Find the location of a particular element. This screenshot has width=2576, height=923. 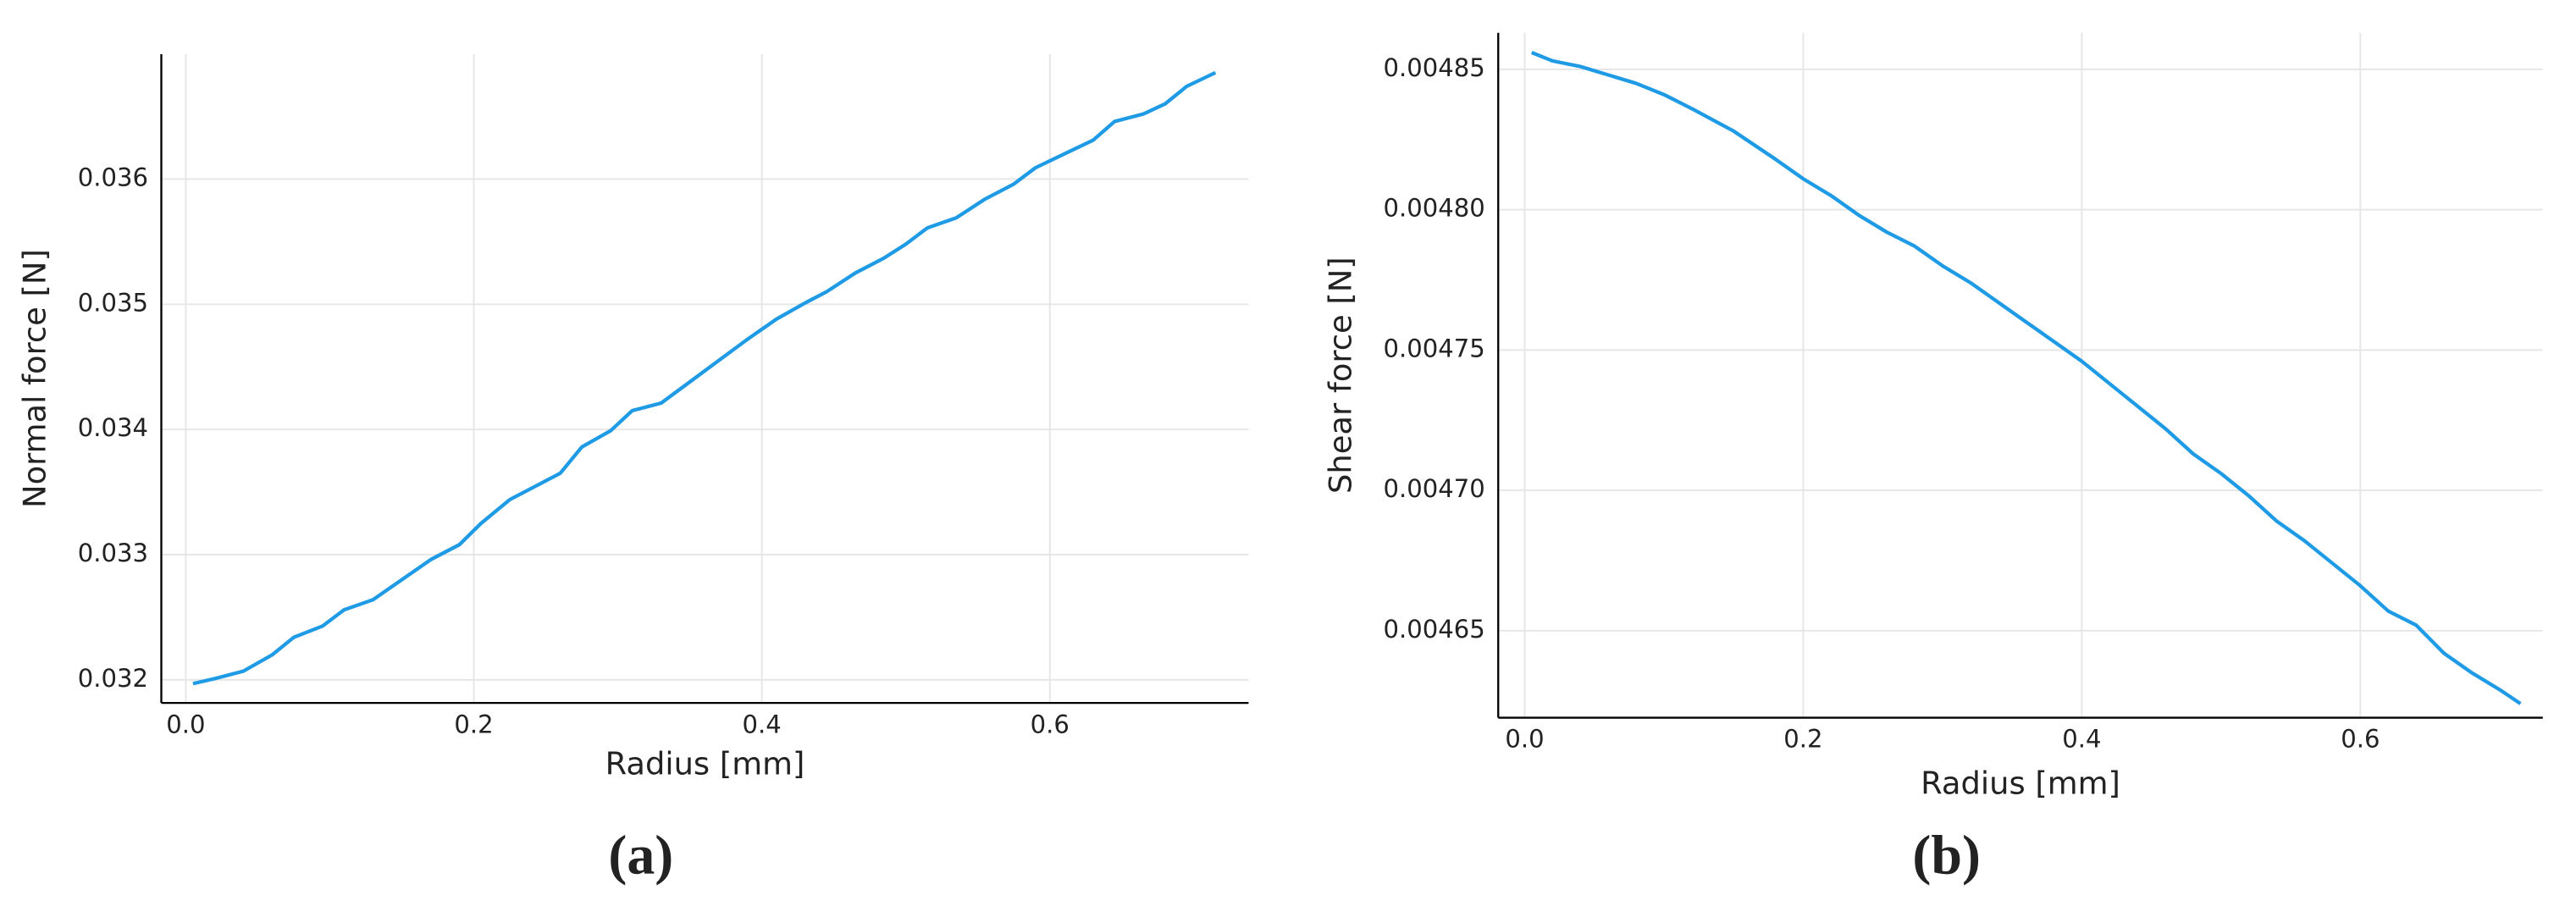

y-tick-label: 0.033 is located at coordinates (113, 553).